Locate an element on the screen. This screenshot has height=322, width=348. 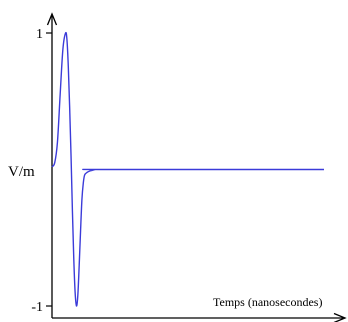
x-axis-label: Temps (nanosecondes) is located at coordinates (267, 302).